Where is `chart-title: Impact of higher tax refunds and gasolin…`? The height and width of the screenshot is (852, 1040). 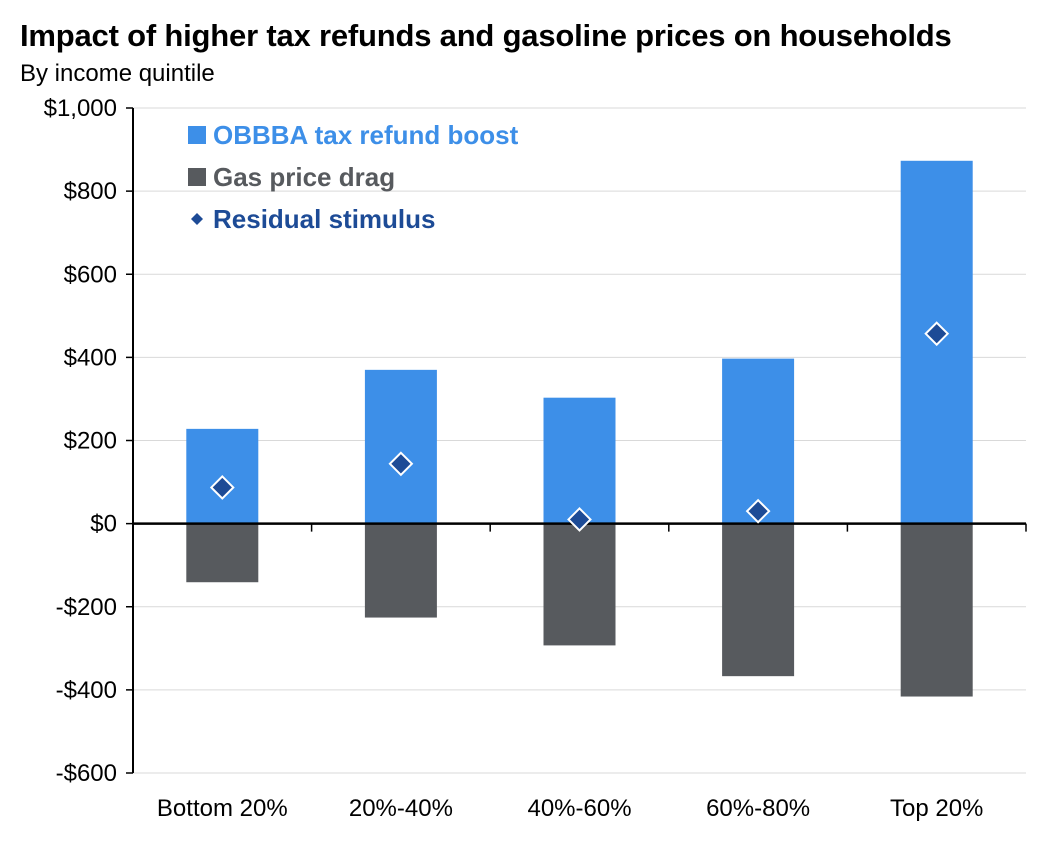 chart-title: Impact of higher tax refunds and gasolin… is located at coordinates (486, 35).